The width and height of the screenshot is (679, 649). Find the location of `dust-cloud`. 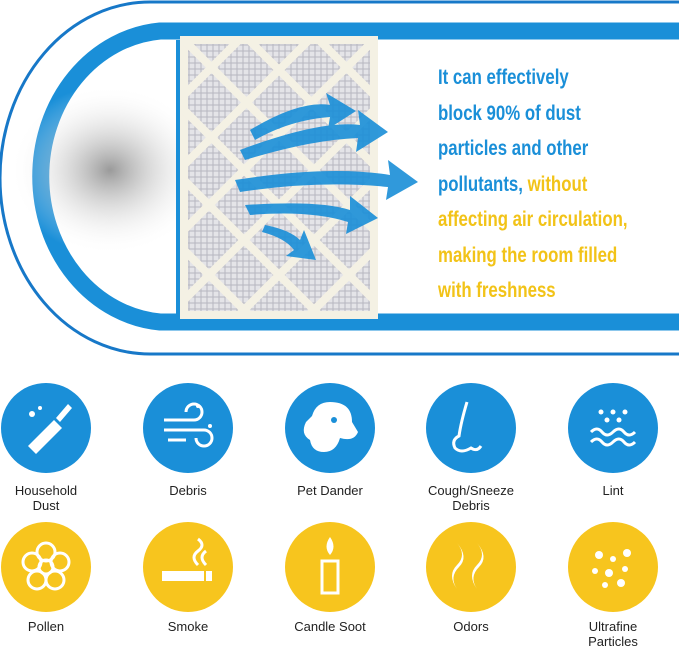

dust-cloud is located at coordinates (110, 170).